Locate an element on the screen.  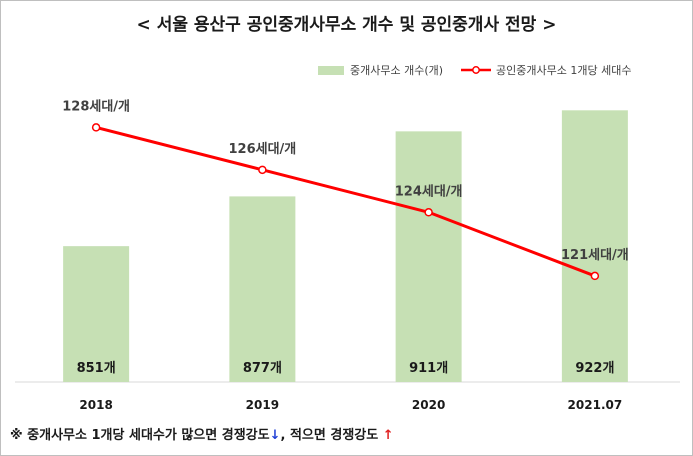
bar-data-label: 922개 is located at coordinates (594, 368).